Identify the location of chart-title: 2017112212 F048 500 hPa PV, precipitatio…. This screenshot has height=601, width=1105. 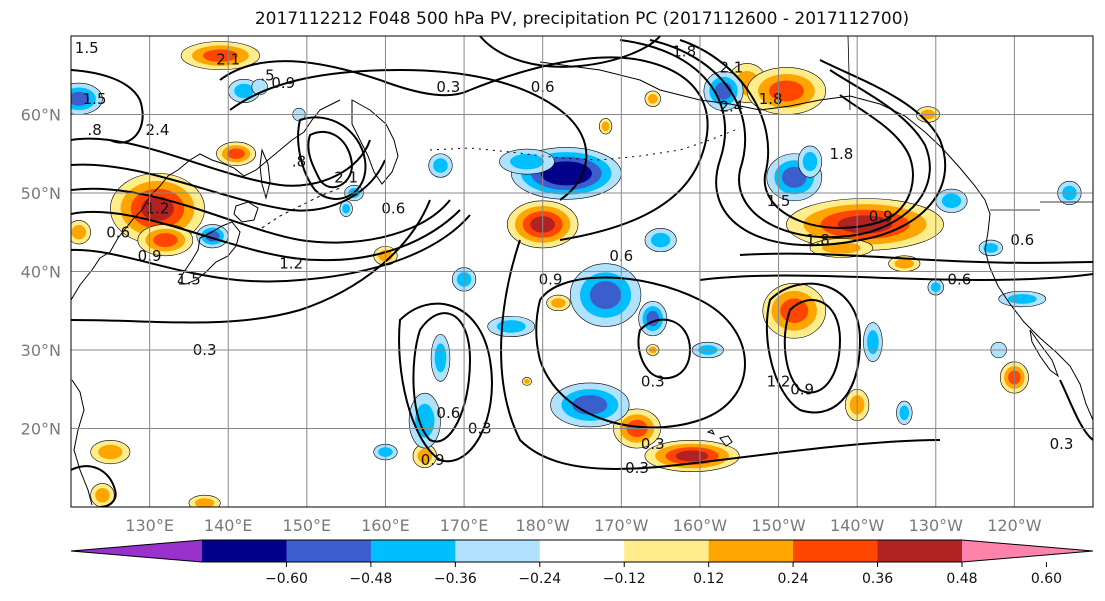
(582, 19).